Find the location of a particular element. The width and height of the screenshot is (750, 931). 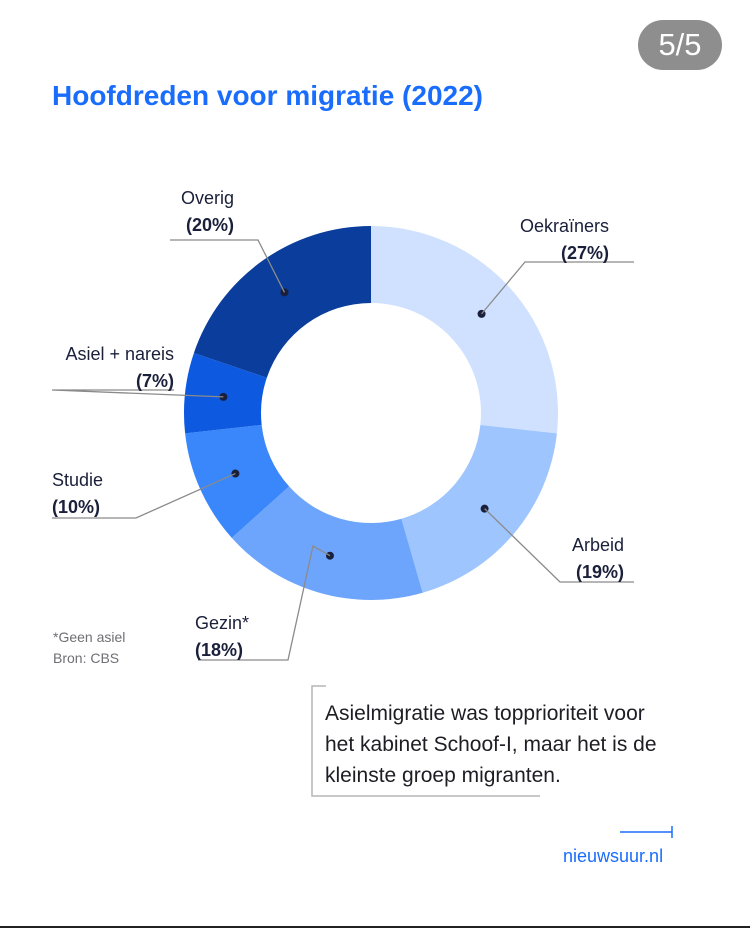

label-oekrainers-pct: (27%) is located at coordinates (585, 253).